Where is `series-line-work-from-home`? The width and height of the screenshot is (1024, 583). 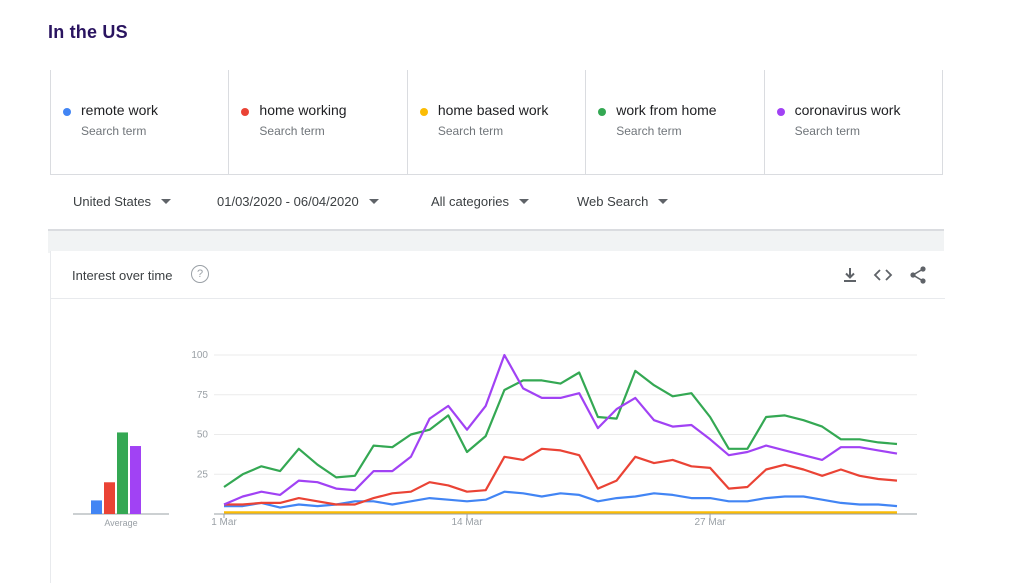 series-line-work-from-home is located at coordinates (560, 428).